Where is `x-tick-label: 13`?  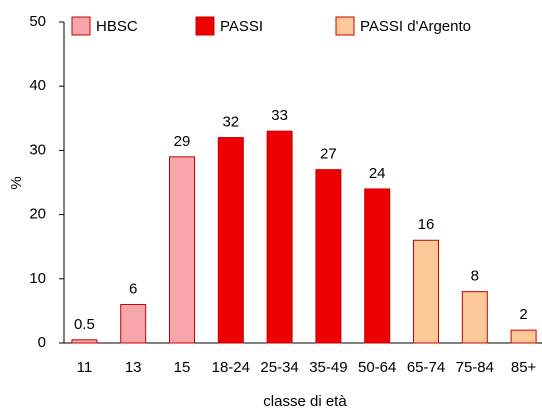 x-tick-label: 13 is located at coordinates (133, 367).